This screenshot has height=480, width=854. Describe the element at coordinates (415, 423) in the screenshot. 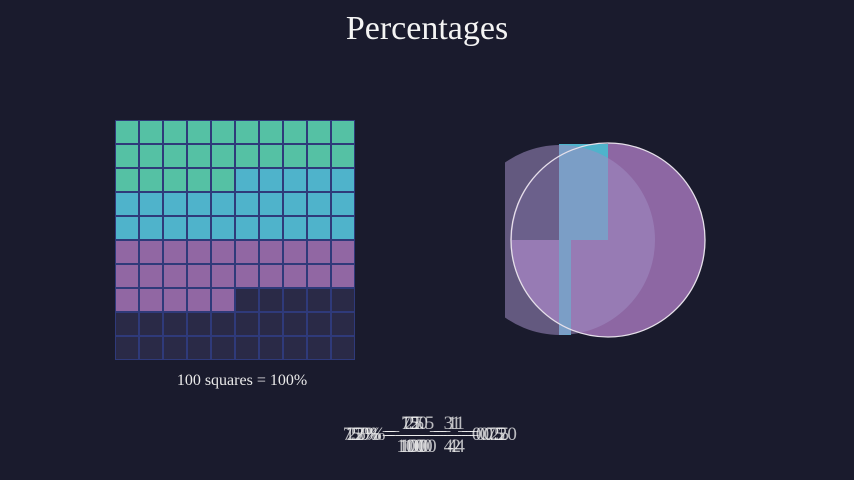

I see `numerator: 25` at that location.